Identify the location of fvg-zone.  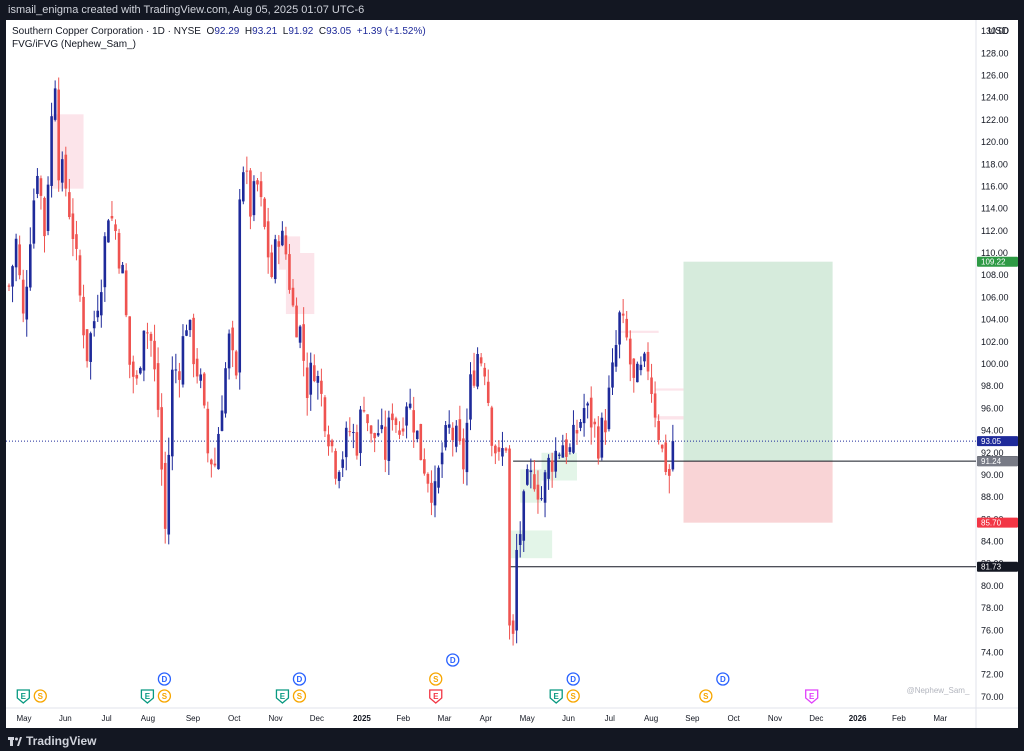
(639, 331).